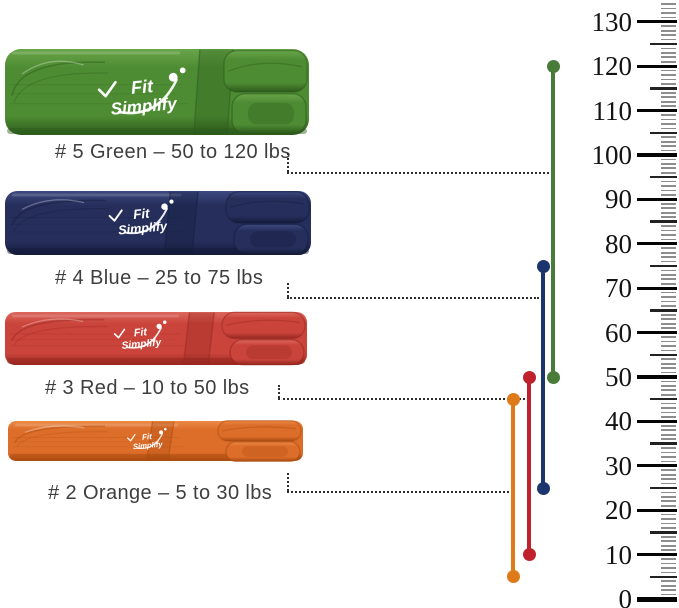  Describe the element at coordinates (413, 298) in the screenshot. I see `blue-connector-horizontal` at that location.